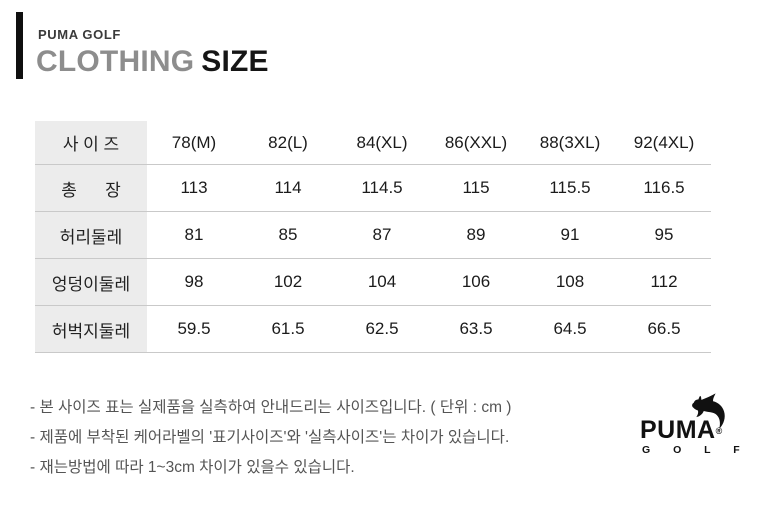  I want to click on header-brand-label: PUMA GOLF, so click(79, 34).